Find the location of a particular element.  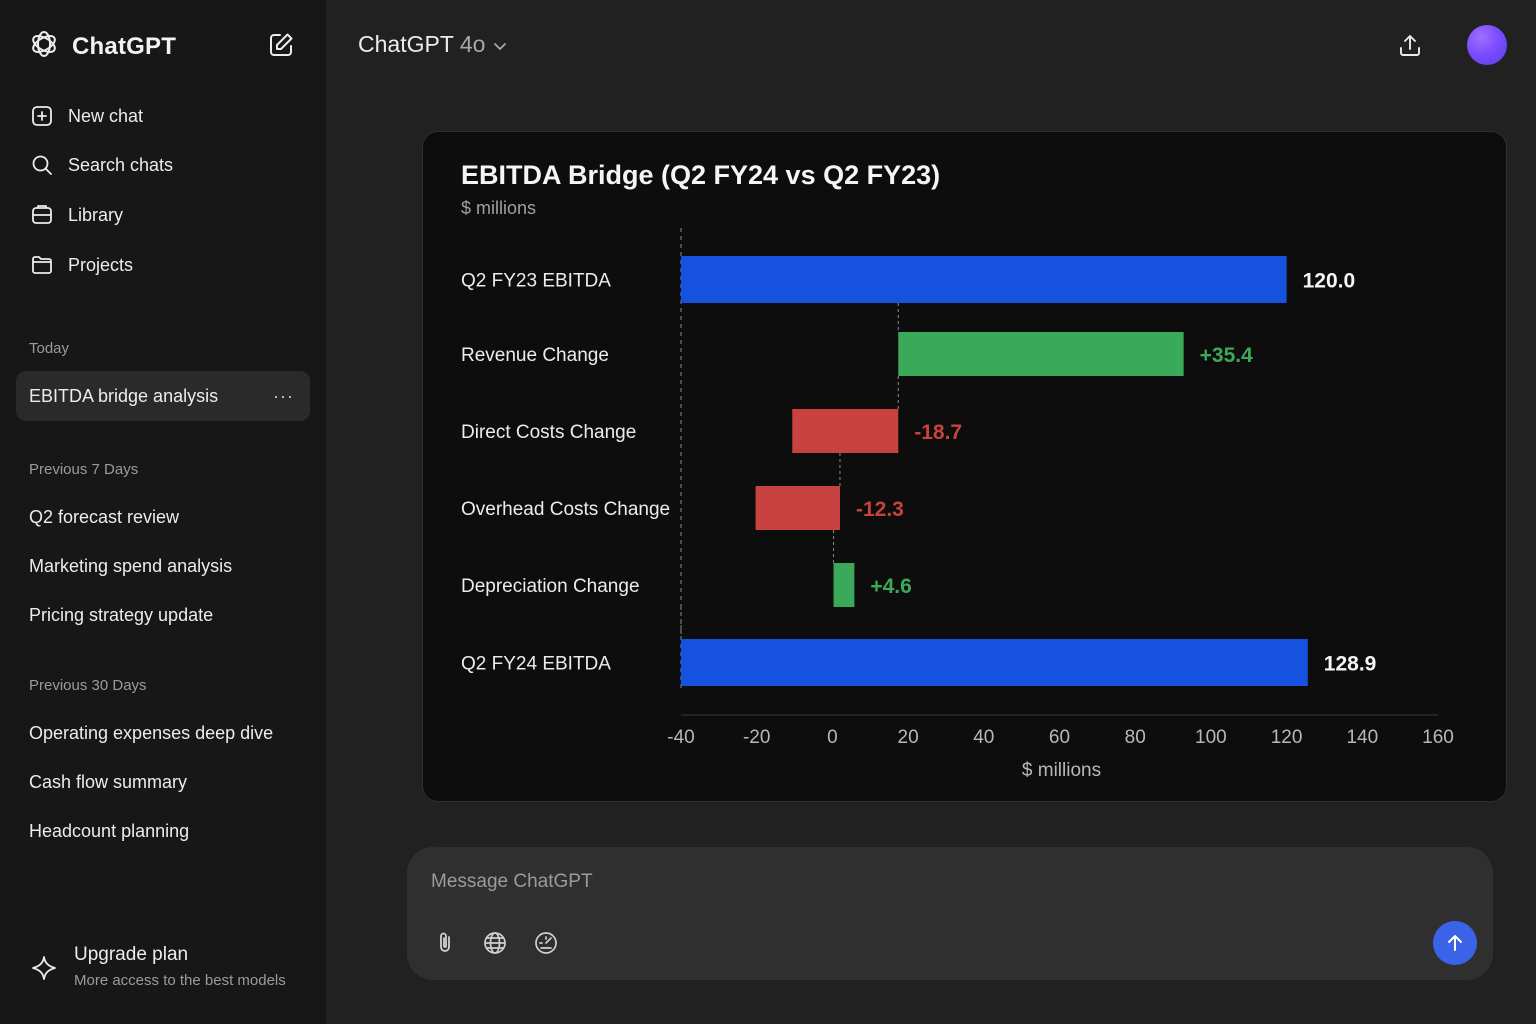

message-input is located at coordinates (881, 882).